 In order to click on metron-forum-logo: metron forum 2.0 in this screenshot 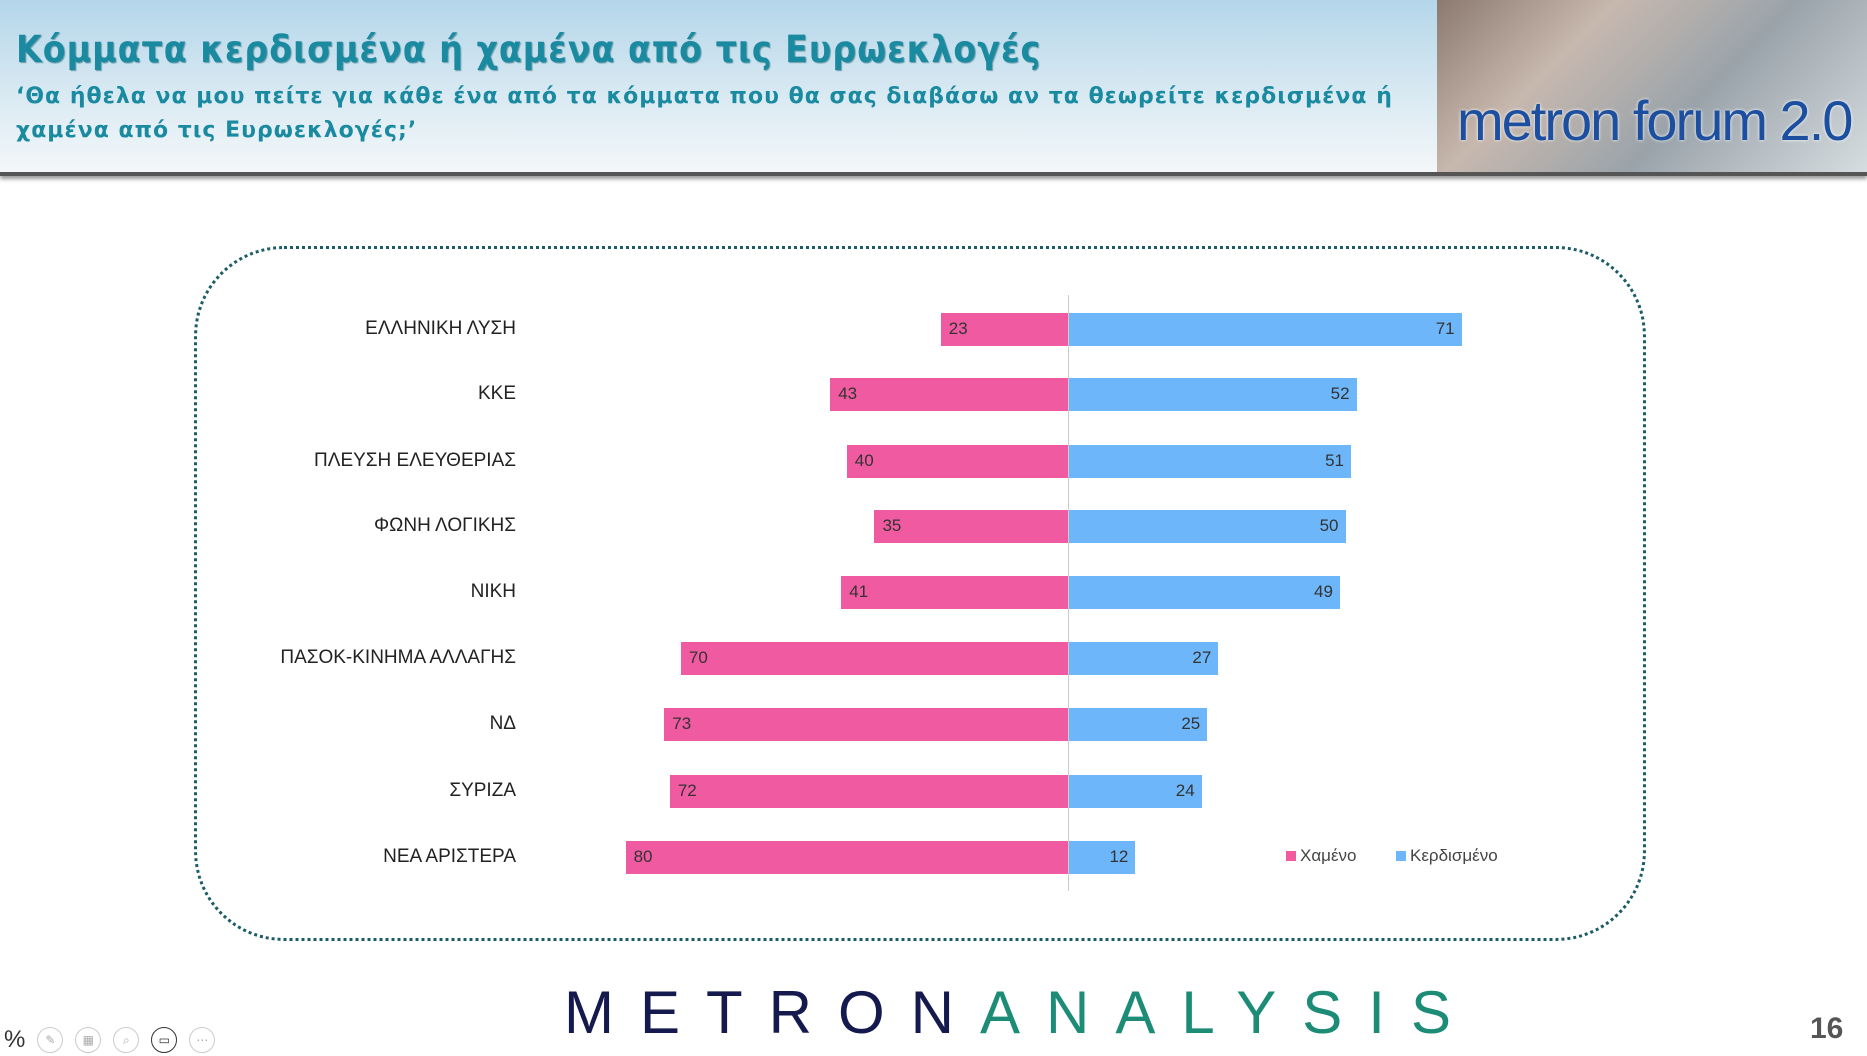, I will do `click(1652, 86)`.